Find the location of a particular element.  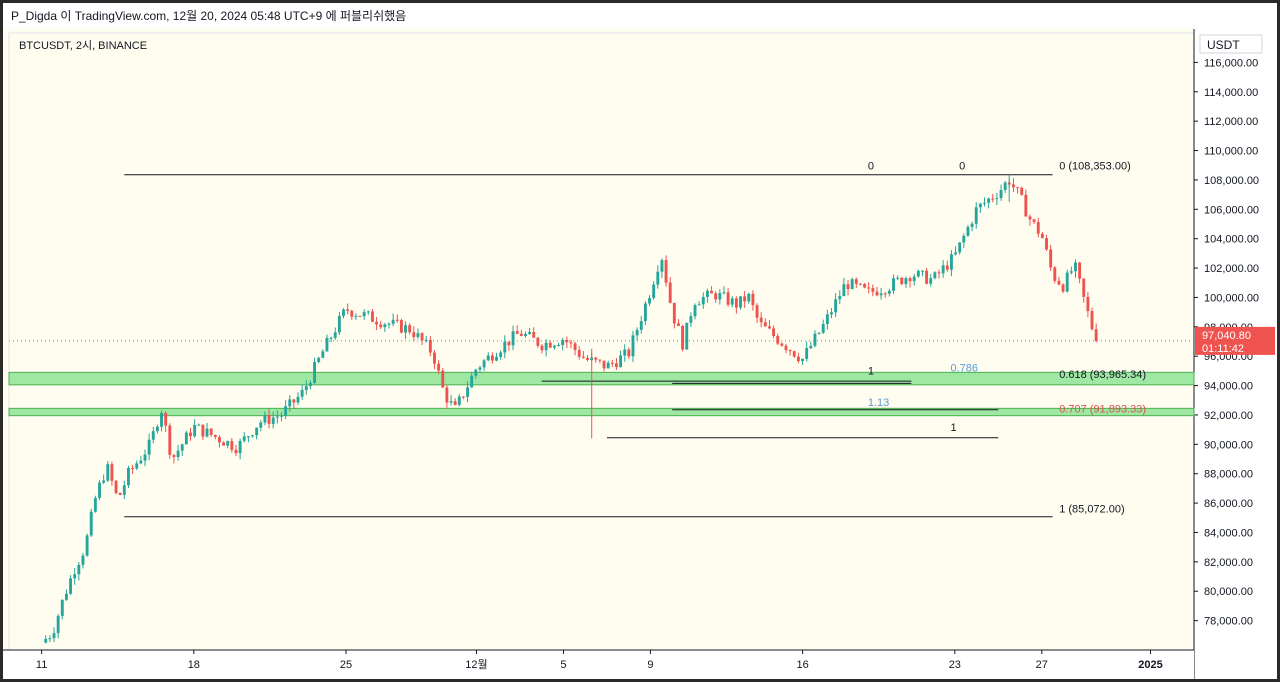

fib-annotation: 0 (108,353.00) is located at coordinates (1095, 167).